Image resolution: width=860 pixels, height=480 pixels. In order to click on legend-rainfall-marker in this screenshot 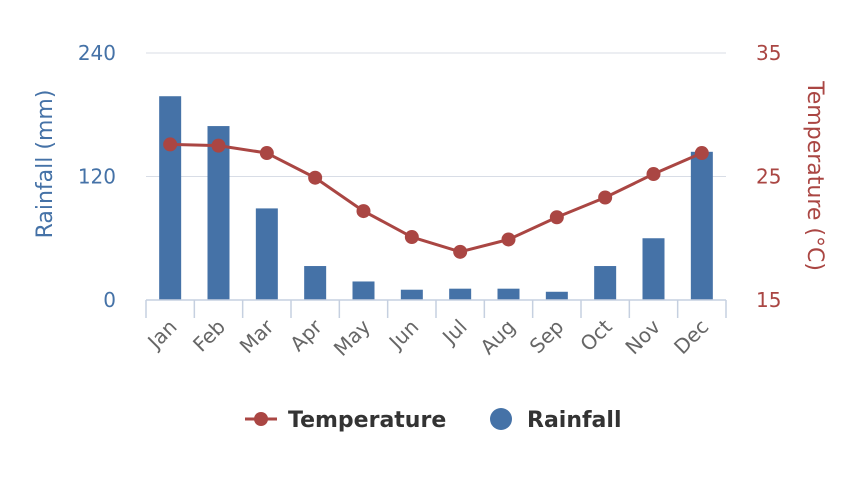, I will do `click(501, 419)`.